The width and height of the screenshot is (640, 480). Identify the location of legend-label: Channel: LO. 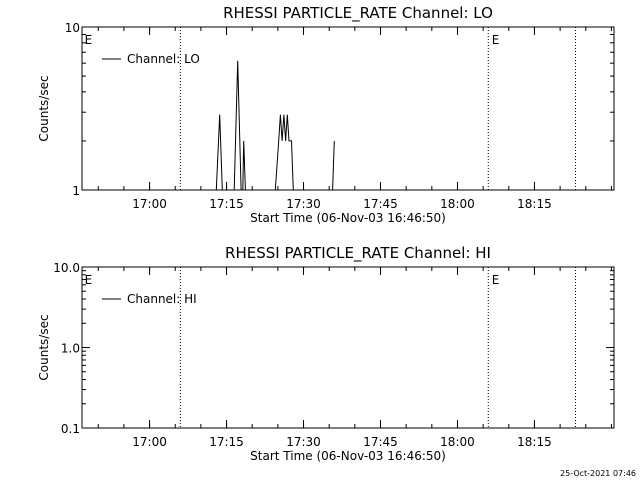
(163, 59).